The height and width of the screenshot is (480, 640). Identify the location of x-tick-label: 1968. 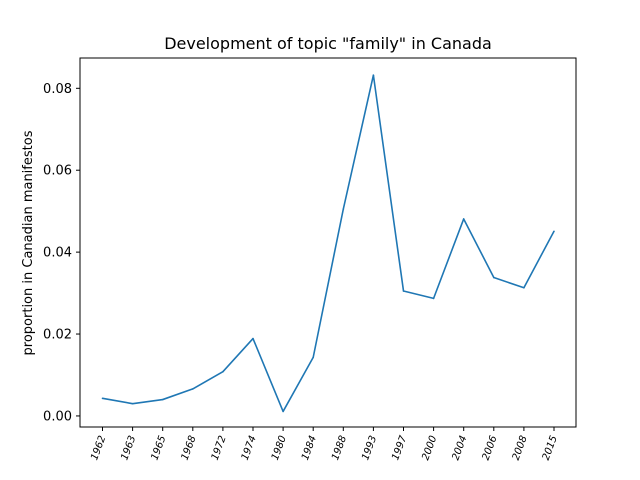
(189, 448).